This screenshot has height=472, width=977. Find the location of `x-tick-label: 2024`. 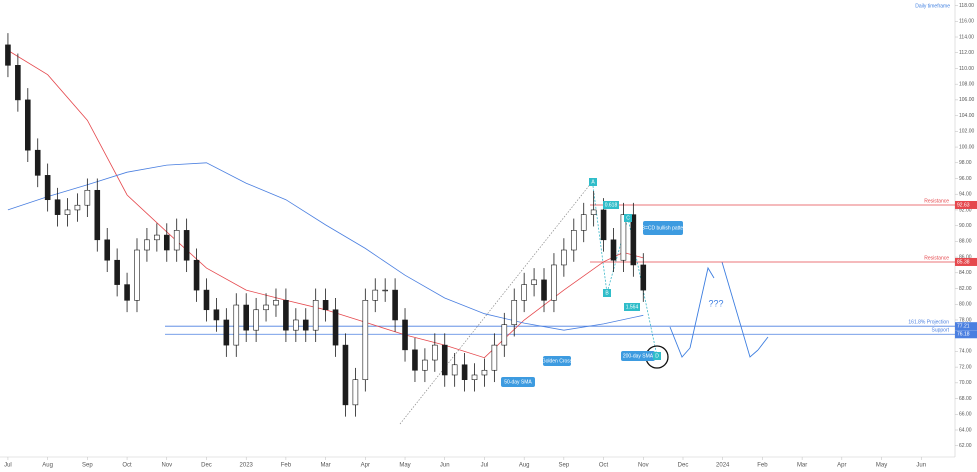

x-tick-label: 2024 is located at coordinates (723, 466).